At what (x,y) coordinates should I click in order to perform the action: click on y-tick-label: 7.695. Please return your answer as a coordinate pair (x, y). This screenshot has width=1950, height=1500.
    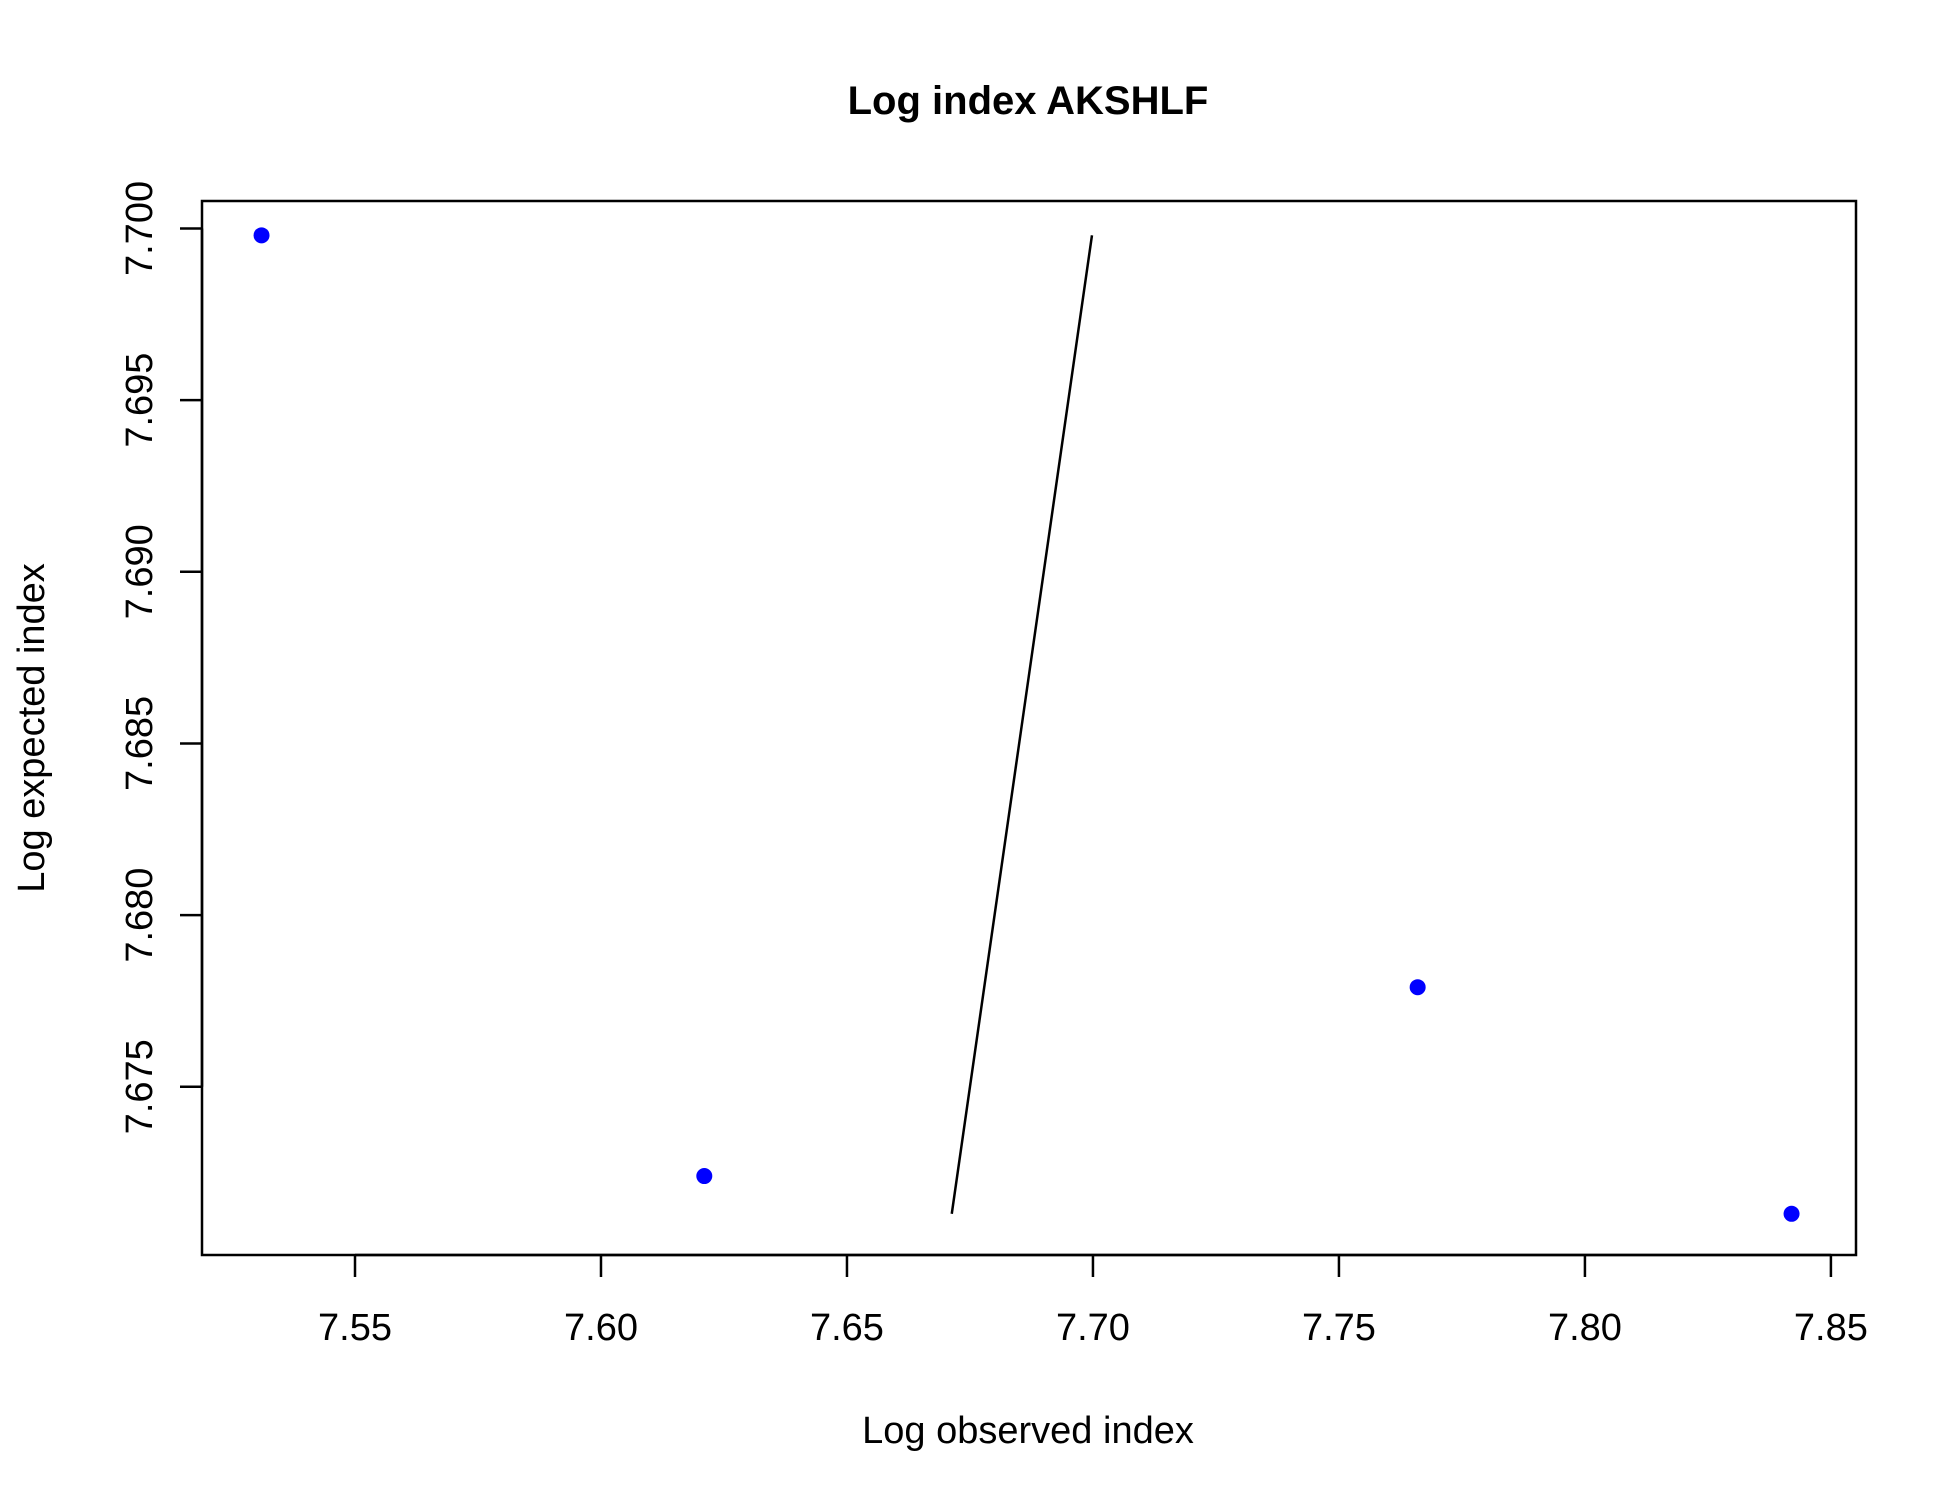
    Looking at the image, I should click on (140, 400).